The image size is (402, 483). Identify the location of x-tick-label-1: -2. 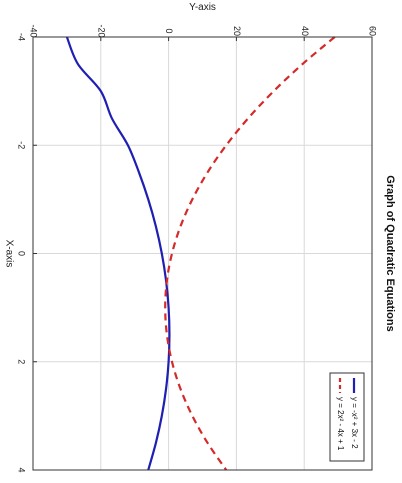
(22, 145).